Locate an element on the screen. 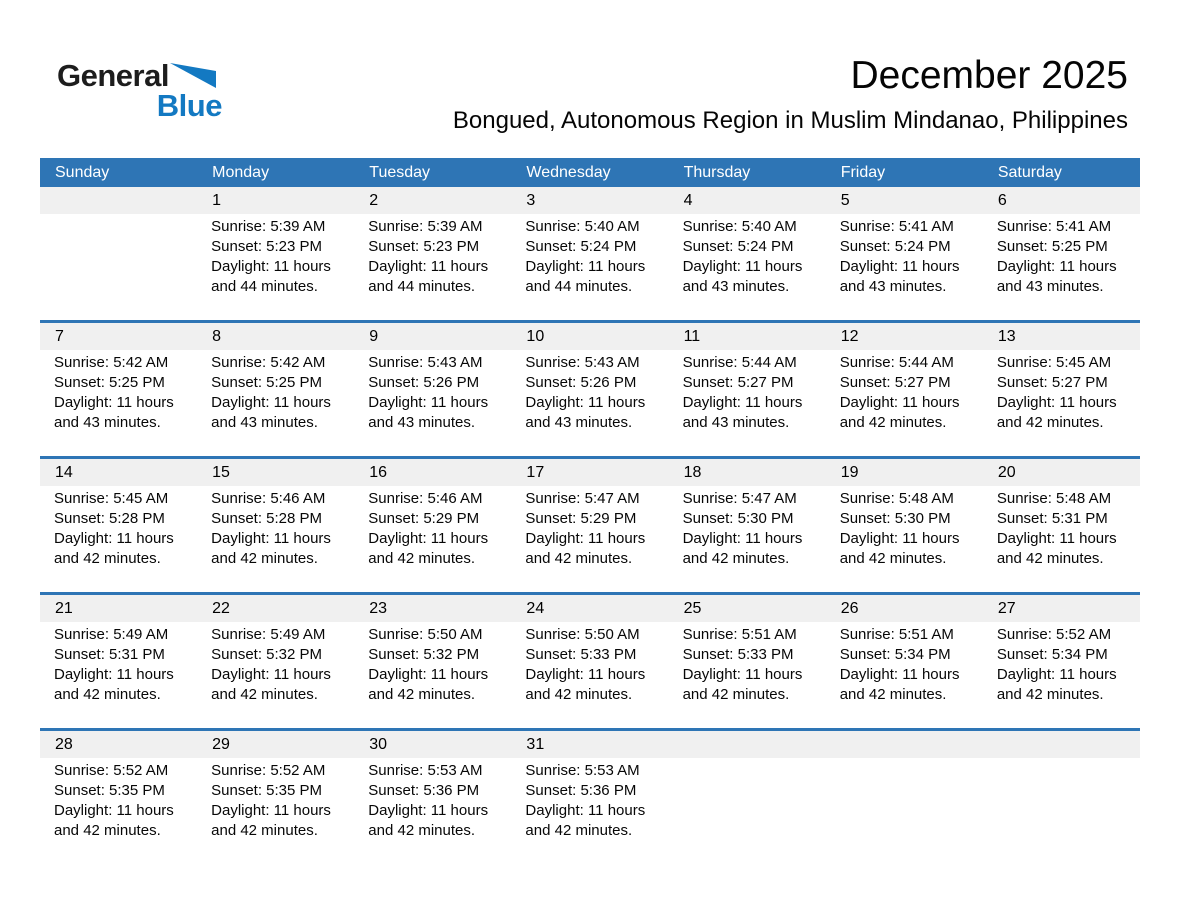 The image size is (1188, 918). day-number-14: 14 is located at coordinates (119, 472).